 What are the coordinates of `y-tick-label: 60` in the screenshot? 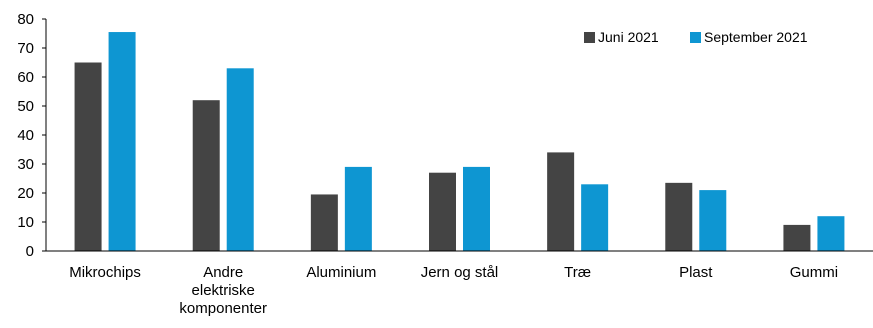 It's located at (25, 77).